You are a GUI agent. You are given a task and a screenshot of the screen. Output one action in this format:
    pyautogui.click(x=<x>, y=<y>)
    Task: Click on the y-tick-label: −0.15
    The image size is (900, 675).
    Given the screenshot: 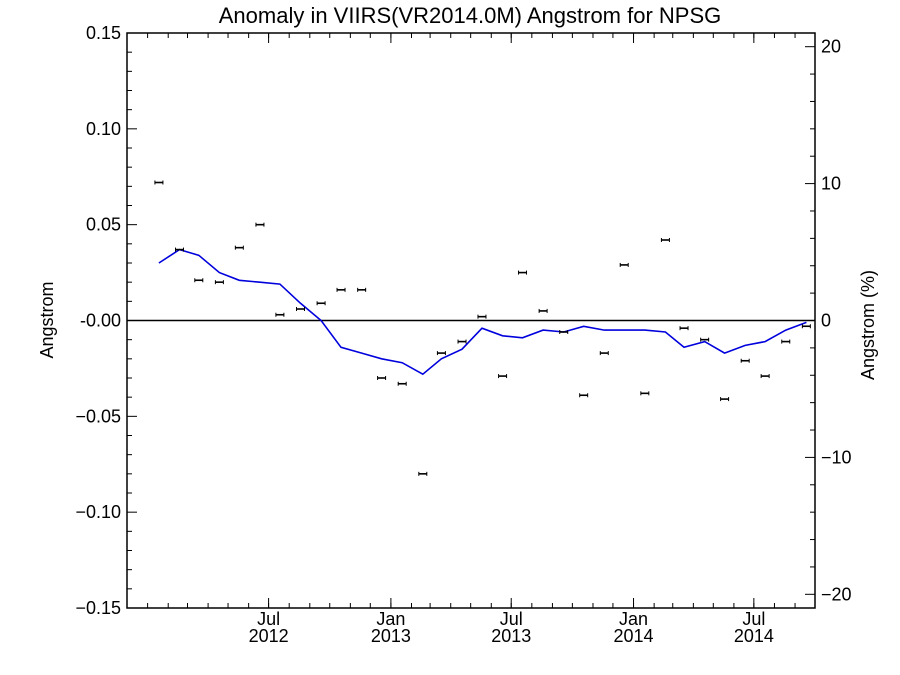 What is the action you would take?
    pyautogui.click(x=98, y=608)
    